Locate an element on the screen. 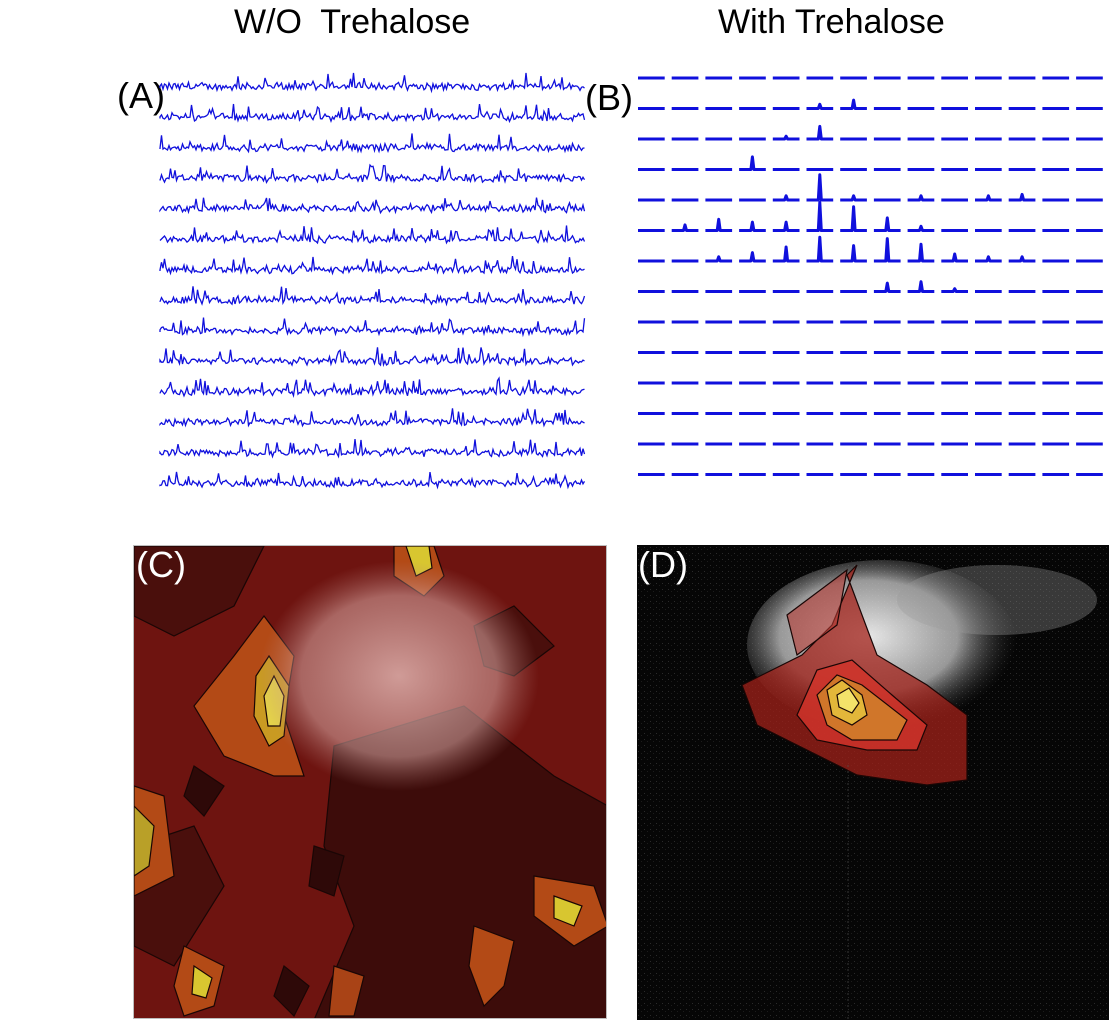  panel-label-b: (B) is located at coordinates (609, 97).